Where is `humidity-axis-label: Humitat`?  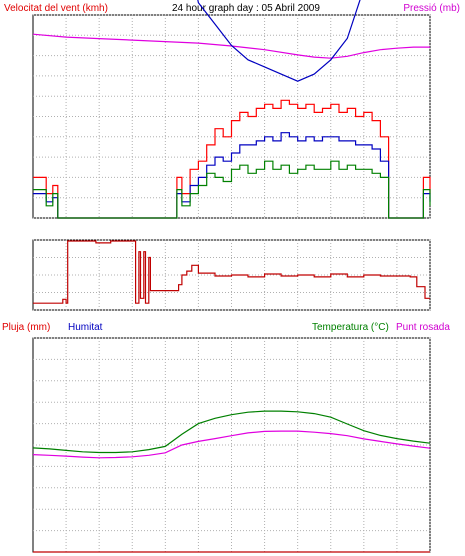 humidity-axis-label: Humitat is located at coordinates (85, 327).